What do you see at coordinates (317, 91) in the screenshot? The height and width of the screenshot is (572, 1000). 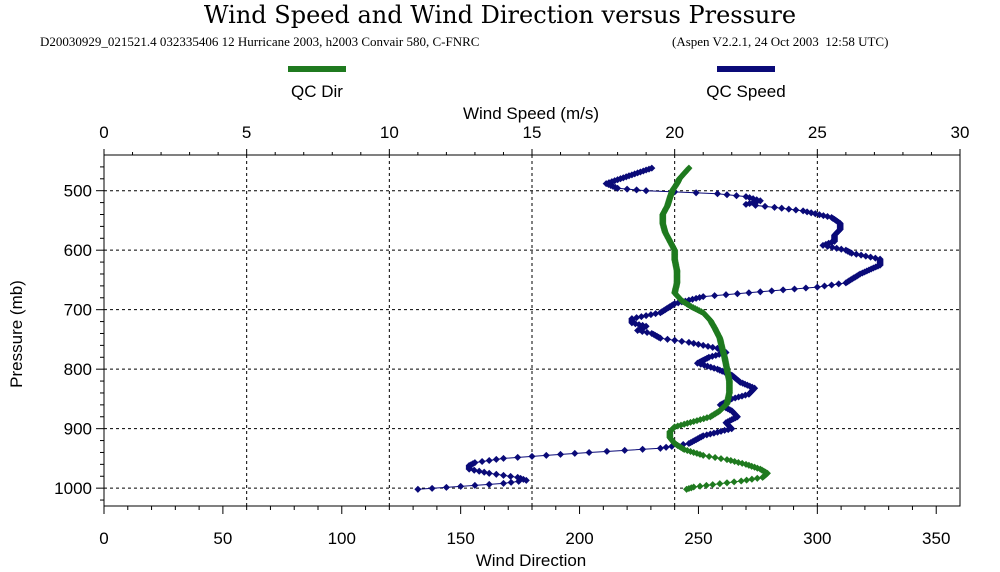 I see `legend-label-qc-dir: QC Dir` at bounding box center [317, 91].